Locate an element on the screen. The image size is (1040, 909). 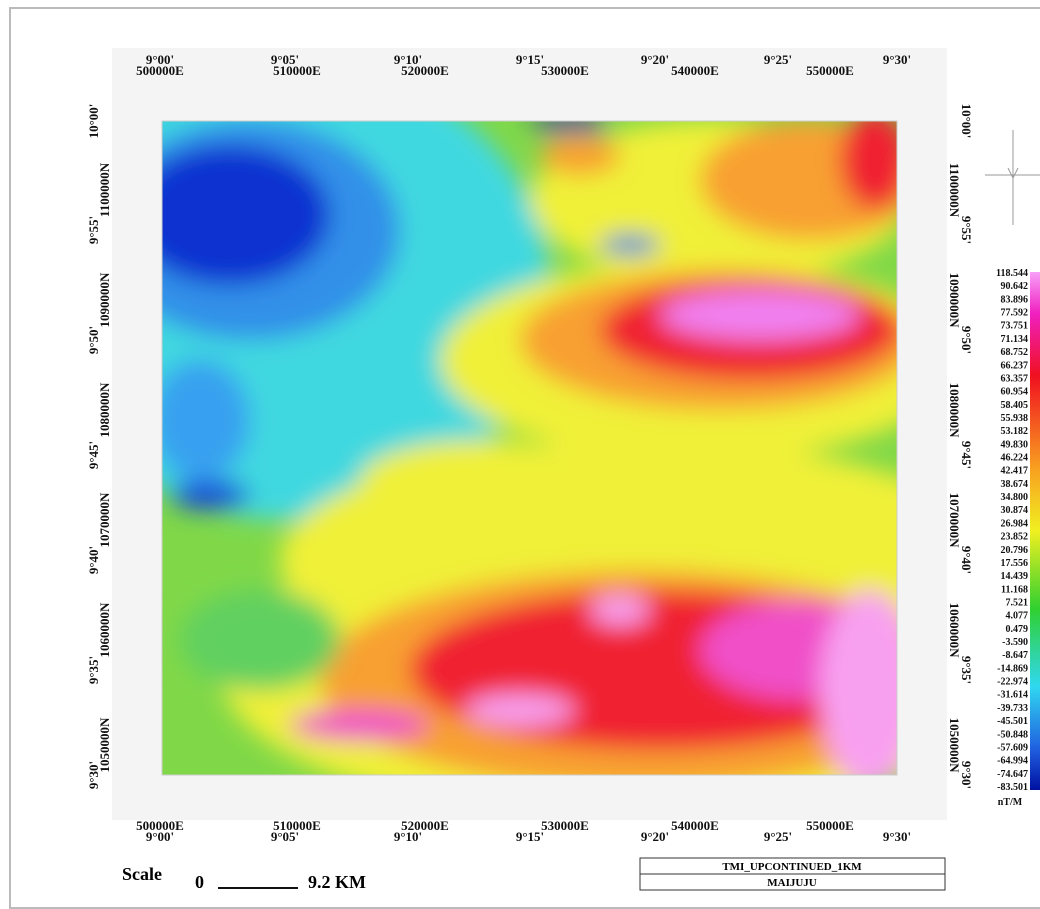
legend-value: -45.501 is located at coordinates (1012, 721).